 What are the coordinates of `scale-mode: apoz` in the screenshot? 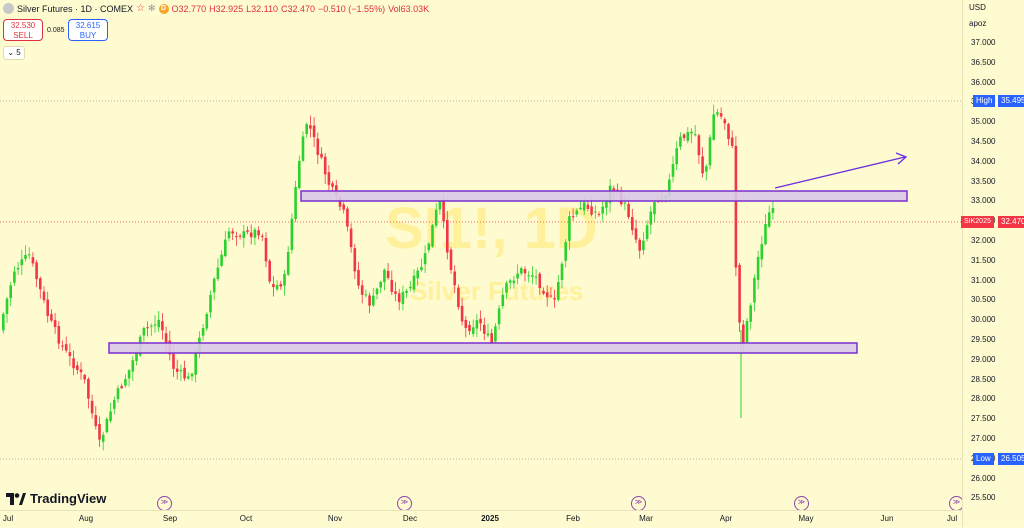 It's located at (978, 23).